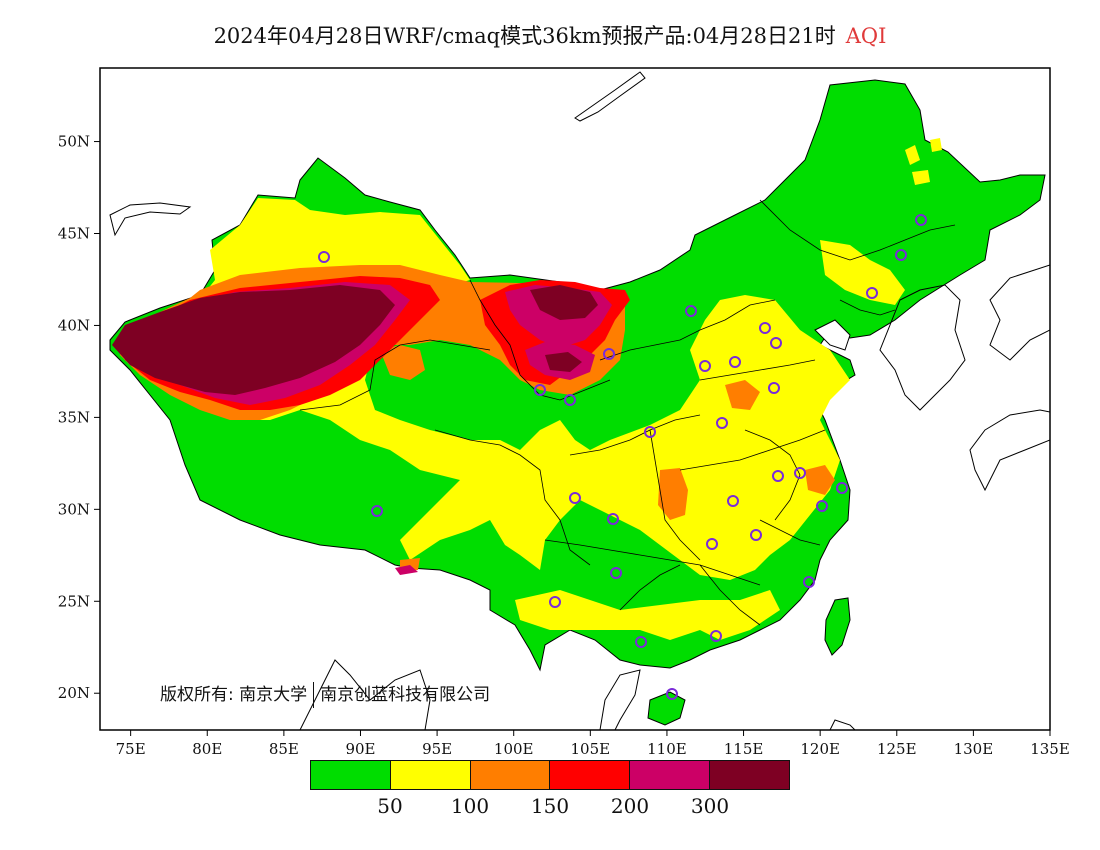  Describe the element at coordinates (564, 302) in the screenshot. I see `aqi-region-hazardous-inner-mongolia` at that location.